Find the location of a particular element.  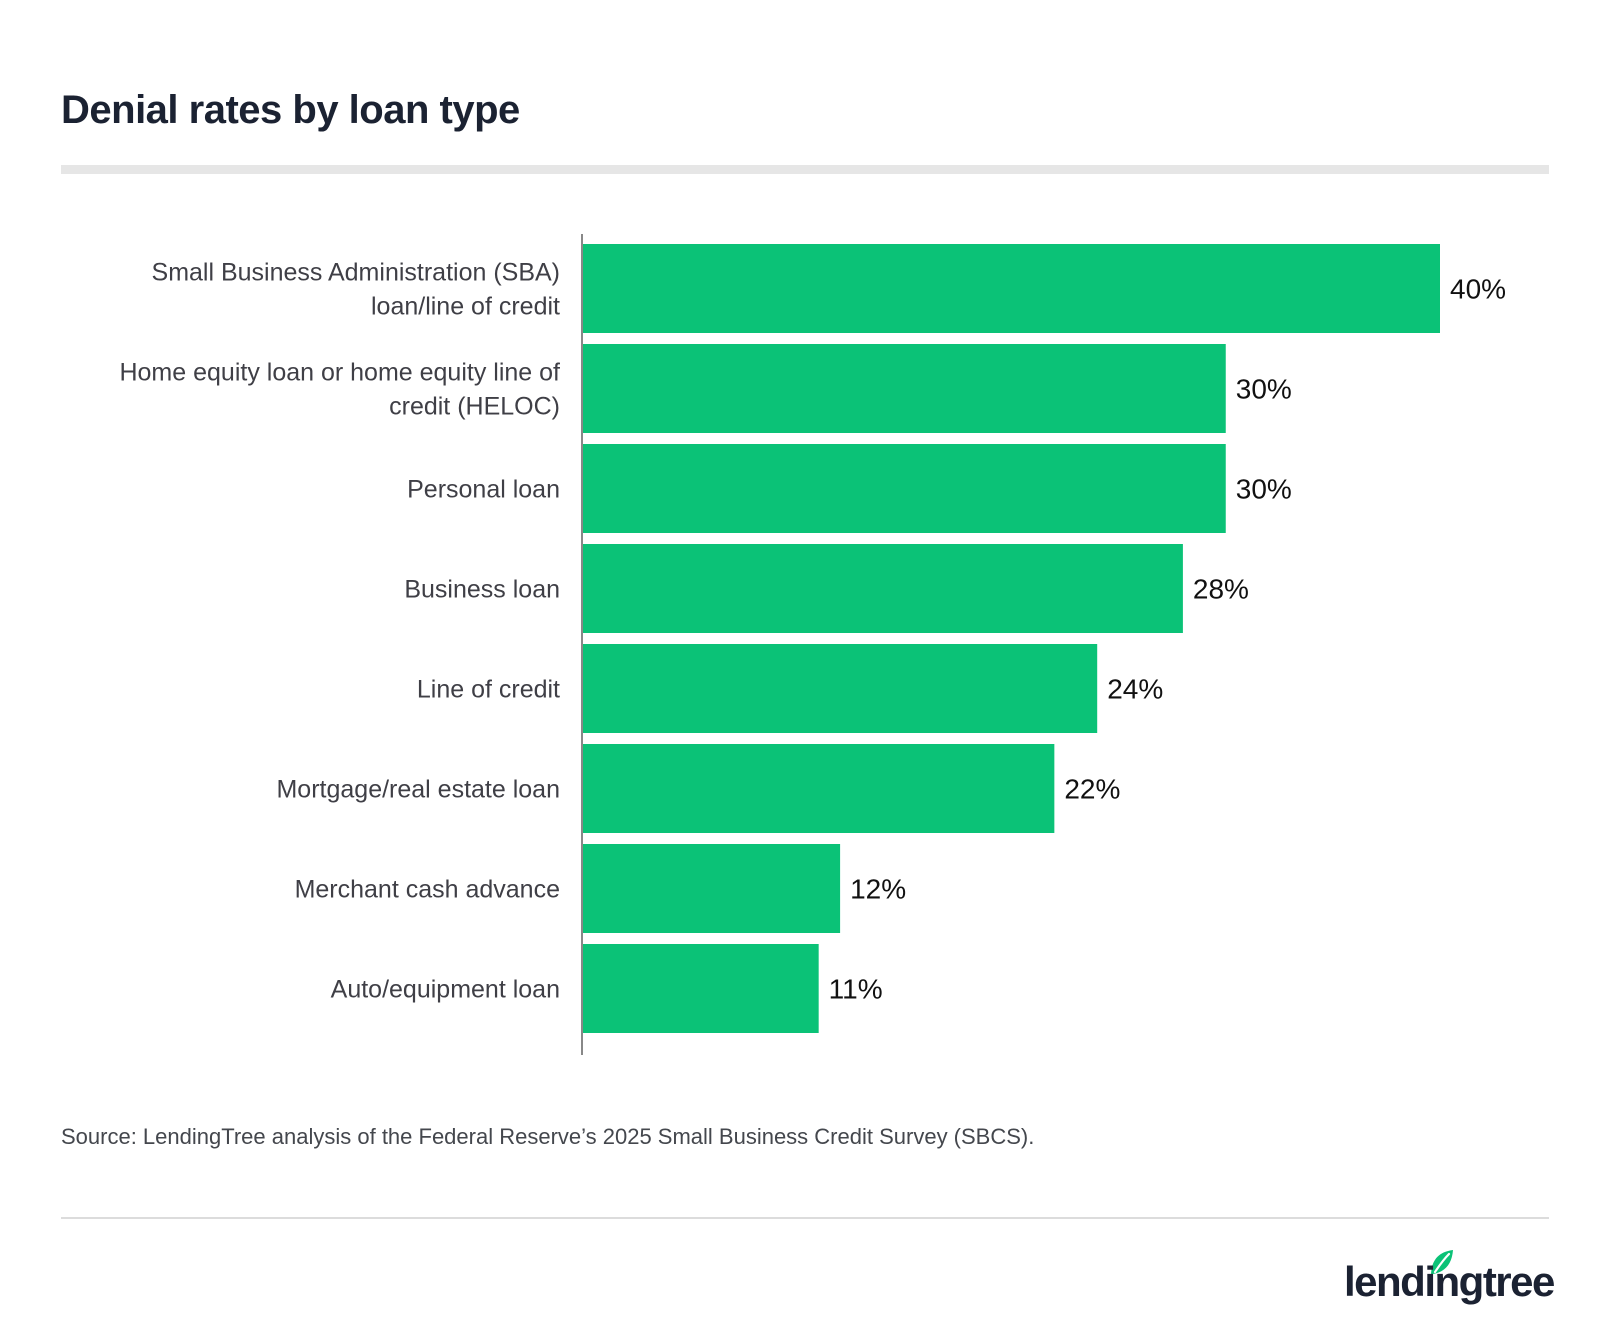

category-label: Merchant cash advance is located at coordinates (427, 890).